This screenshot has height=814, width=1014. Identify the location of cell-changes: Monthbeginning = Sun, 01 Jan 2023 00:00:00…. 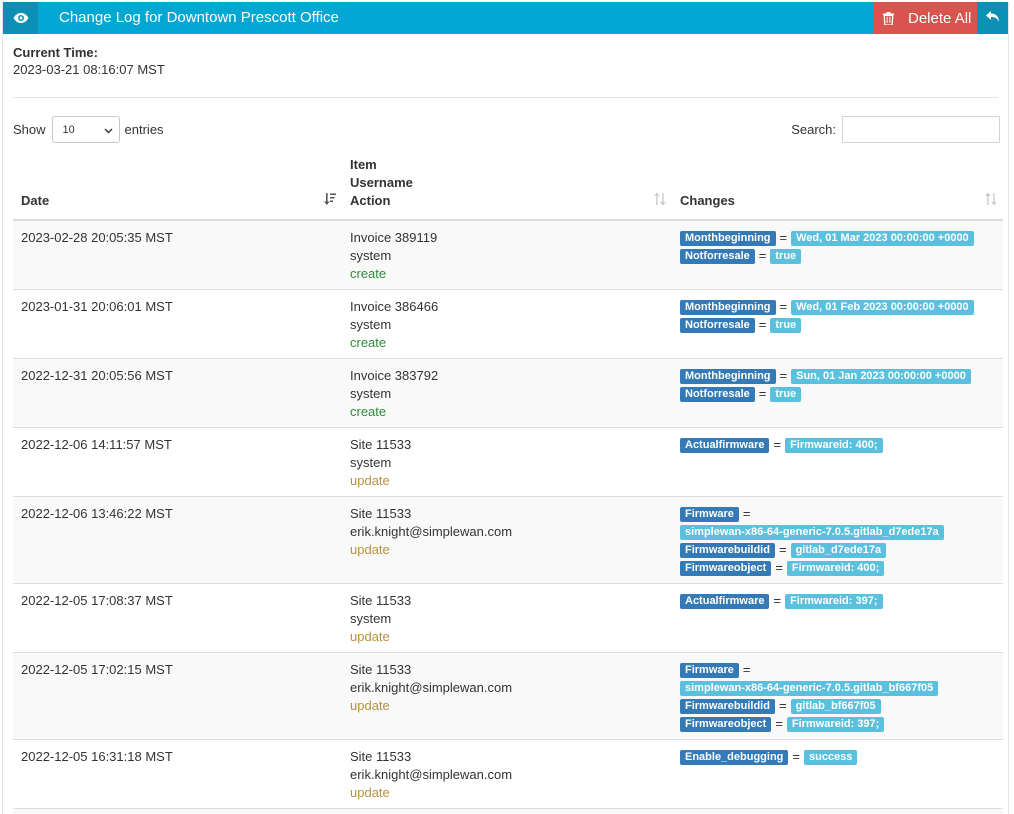
(837, 392).